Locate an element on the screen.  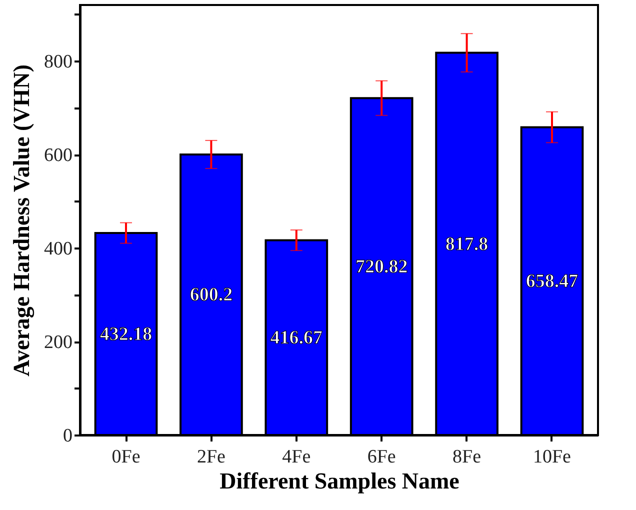
x-tick-label: 4Fe is located at coordinates (296, 457).